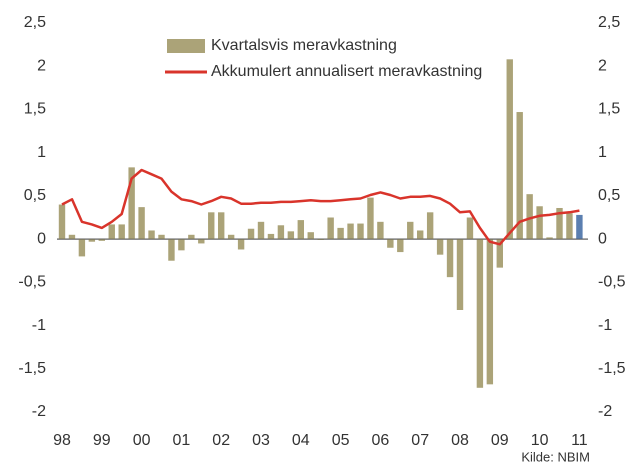  What do you see at coordinates (142, 440) in the screenshot?
I see `x-tick-label: 00` at bounding box center [142, 440].